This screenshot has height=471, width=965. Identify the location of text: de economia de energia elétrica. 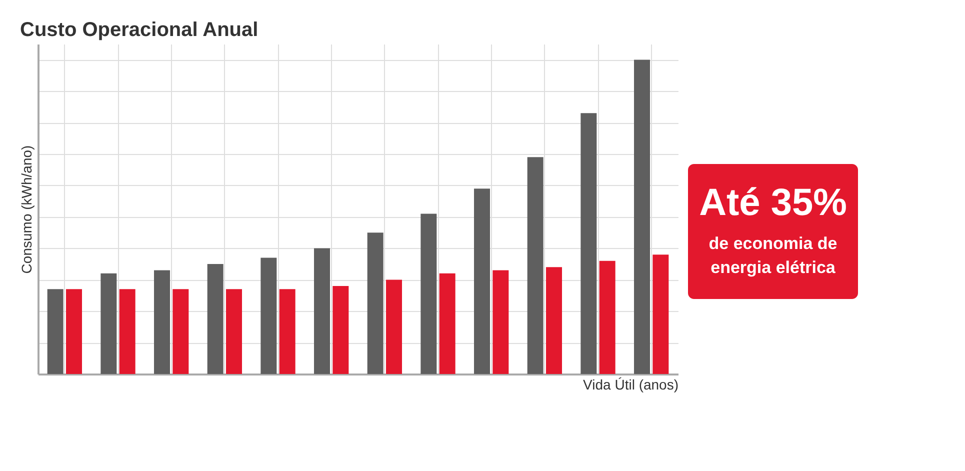
(773, 255).